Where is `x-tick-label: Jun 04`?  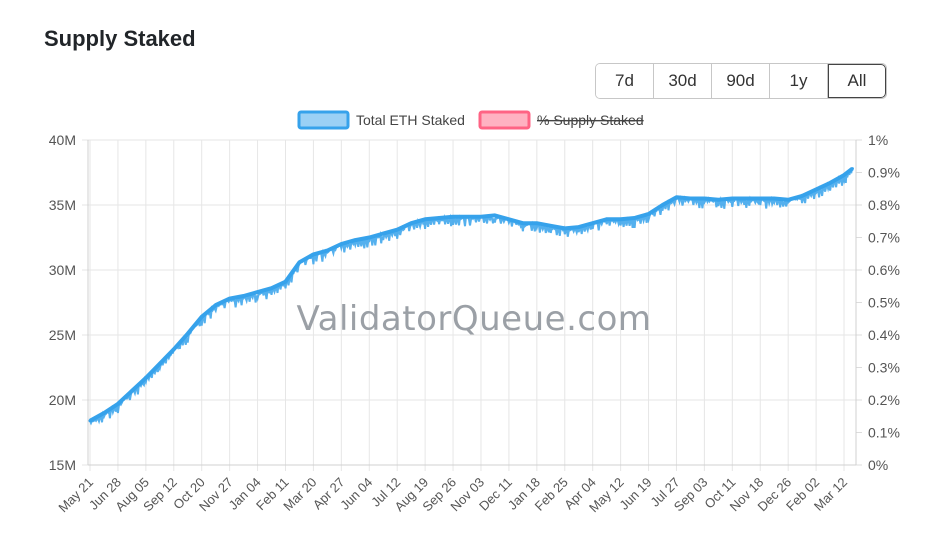
x-tick-label: Jun 04 is located at coordinates (356, 494).